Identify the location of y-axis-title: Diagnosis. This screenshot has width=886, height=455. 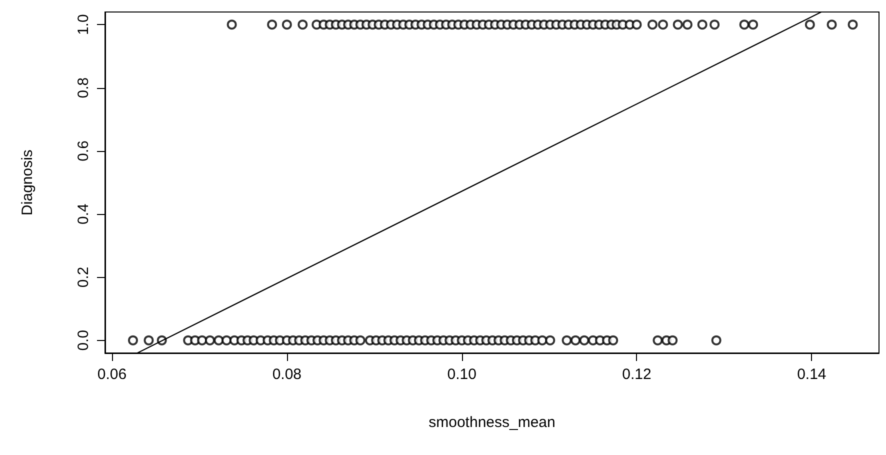
(27, 183).